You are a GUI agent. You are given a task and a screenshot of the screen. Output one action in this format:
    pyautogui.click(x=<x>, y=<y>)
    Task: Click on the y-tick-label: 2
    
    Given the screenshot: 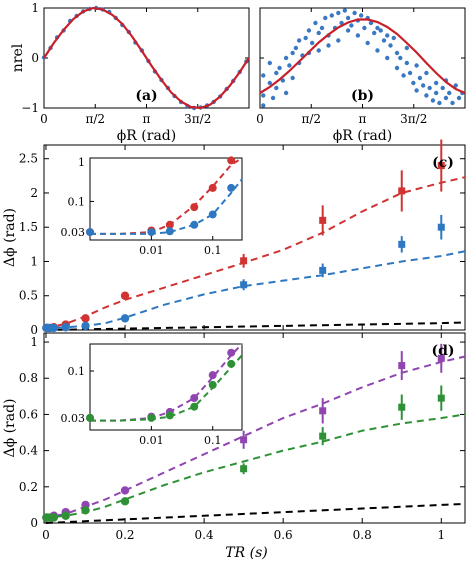 What is the action you would take?
    pyautogui.click(x=34, y=193)
    